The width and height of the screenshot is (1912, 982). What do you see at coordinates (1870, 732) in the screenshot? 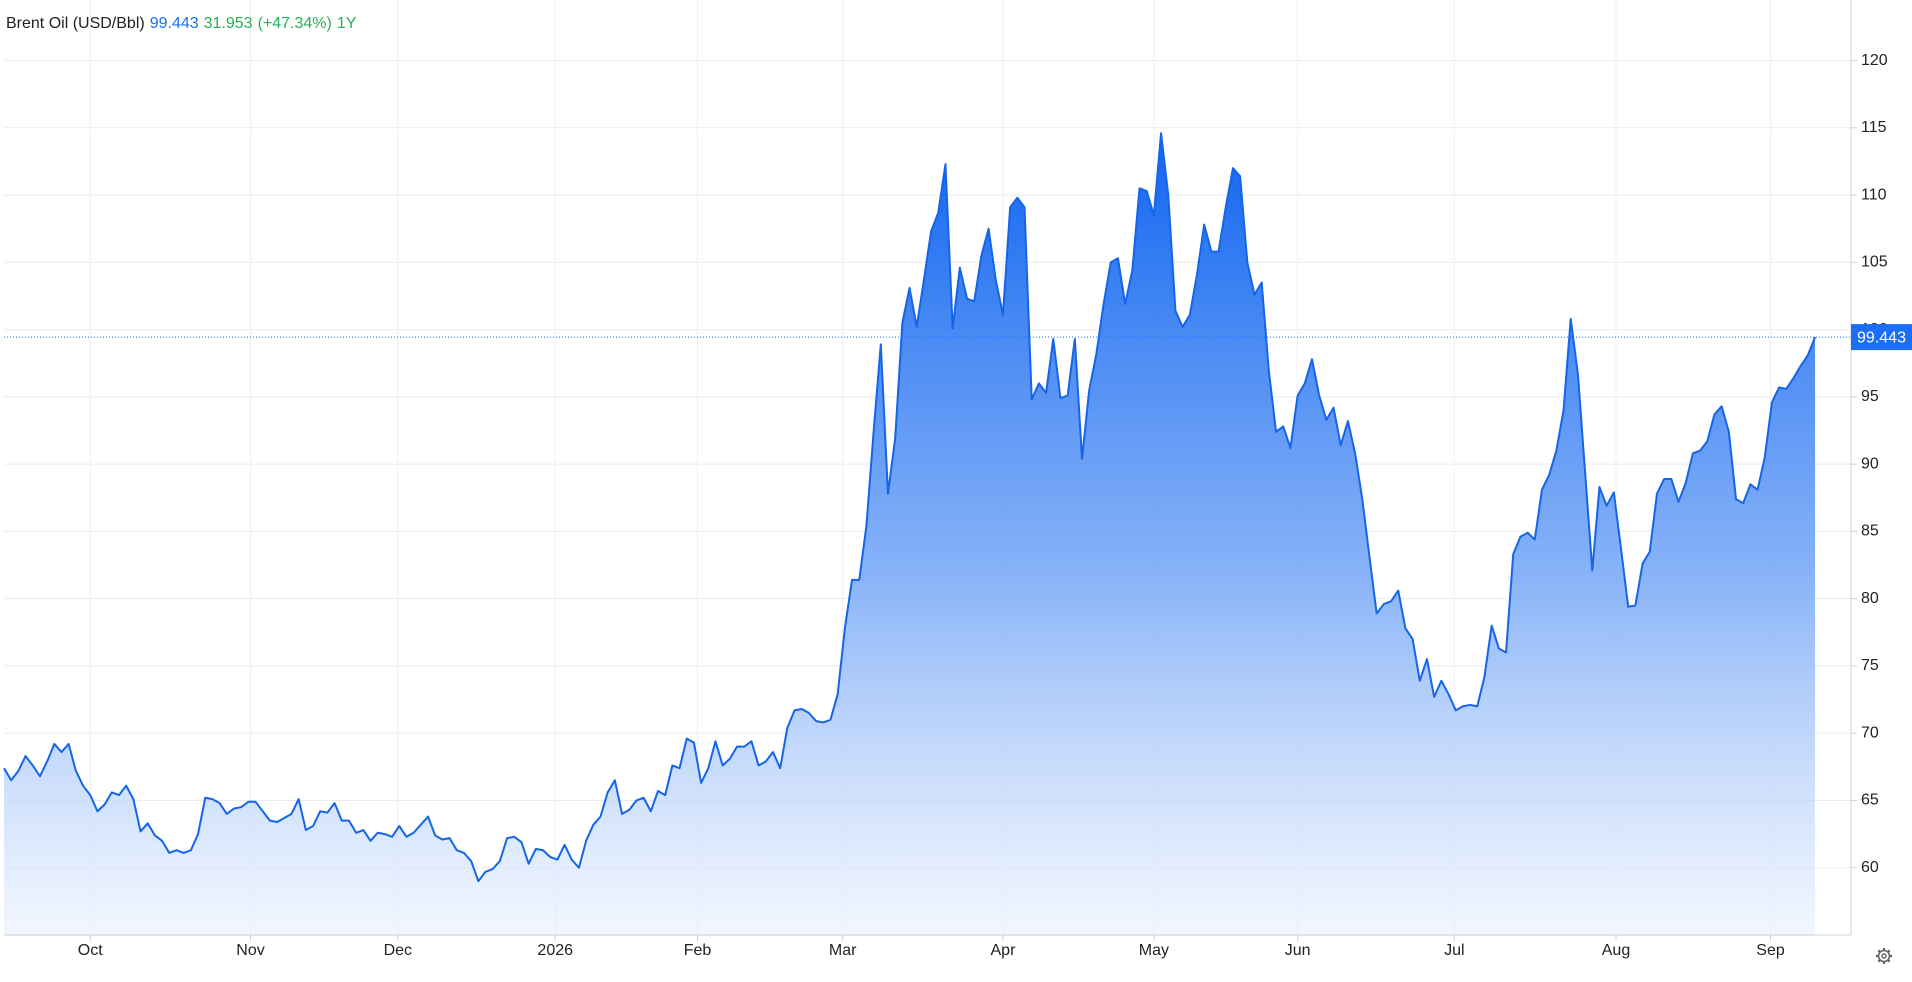
I see `y-tick-label: 70` at bounding box center [1870, 732].